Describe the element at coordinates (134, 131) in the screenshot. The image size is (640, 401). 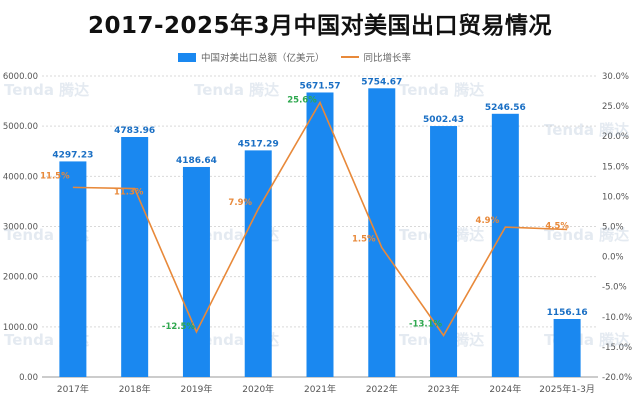
I see `bar-value-label: 4783.96` at that location.